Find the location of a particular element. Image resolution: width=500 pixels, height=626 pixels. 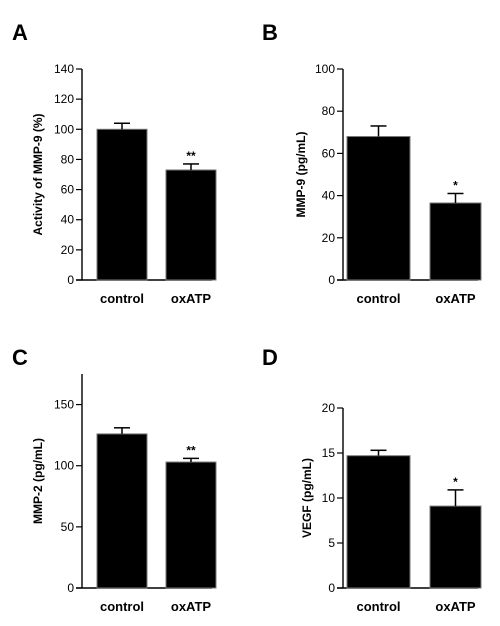

y-tick-label: 10 is located at coordinates (329, 498).